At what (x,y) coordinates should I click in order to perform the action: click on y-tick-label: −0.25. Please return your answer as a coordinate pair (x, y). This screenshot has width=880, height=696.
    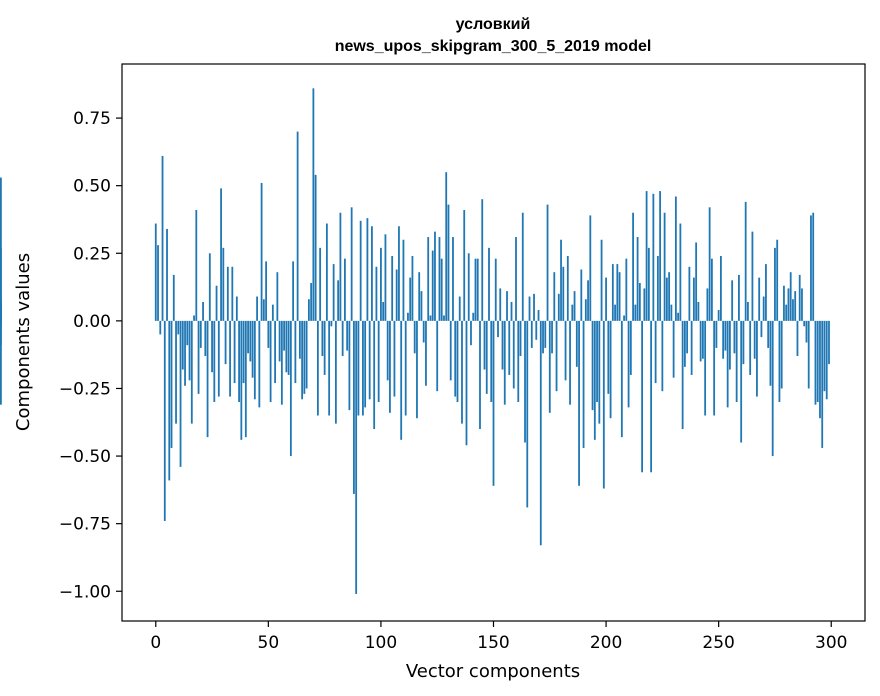
    Looking at the image, I should click on (85, 389).